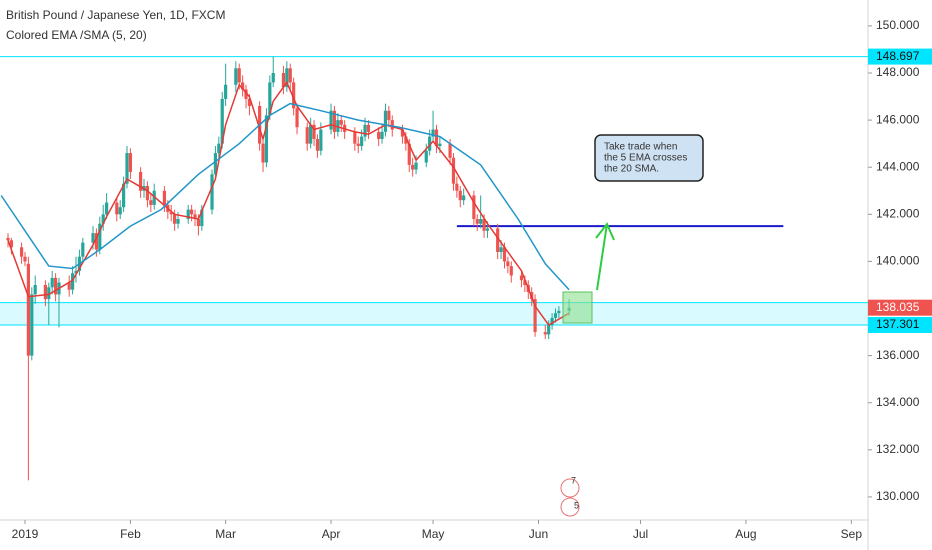  Describe the element at coordinates (898, 213) in the screenshot. I see `y-tick-label: 142.000` at that location.